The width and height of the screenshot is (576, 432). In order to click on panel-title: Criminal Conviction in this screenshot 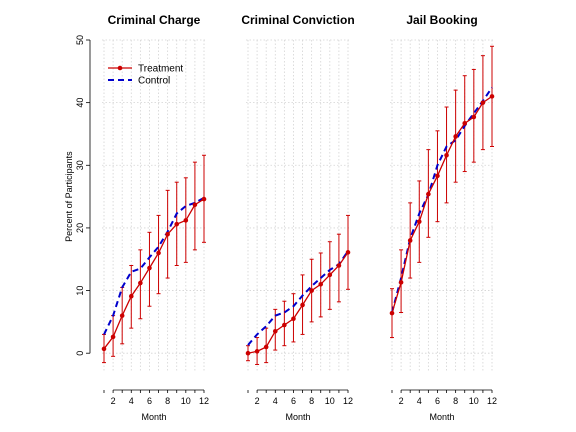, I will do `click(297, 20)`.